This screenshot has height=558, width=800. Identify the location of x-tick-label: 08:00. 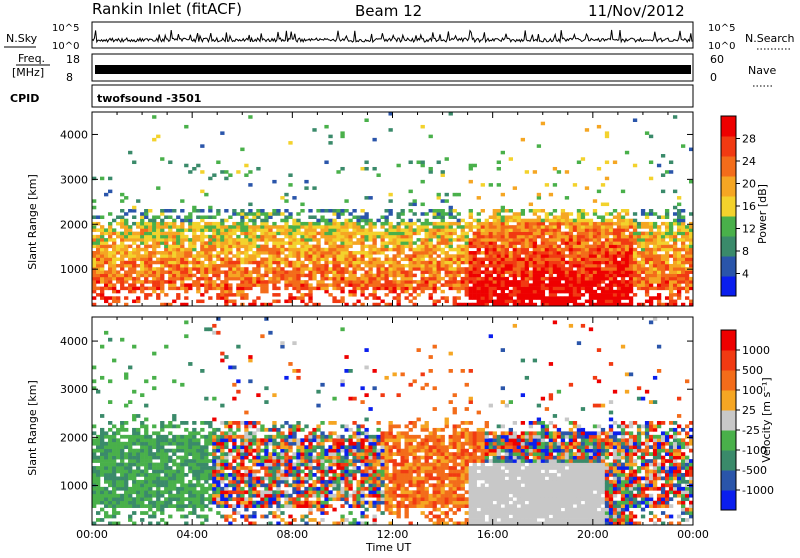
(292, 534).